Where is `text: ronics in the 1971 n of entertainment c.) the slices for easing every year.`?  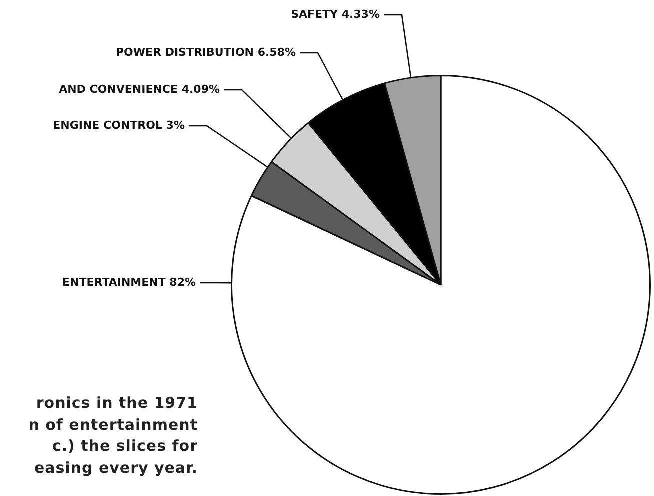 text: ronics in the 1971 n of entertainment c.) the slices for easing every year. is located at coordinates (113, 435).